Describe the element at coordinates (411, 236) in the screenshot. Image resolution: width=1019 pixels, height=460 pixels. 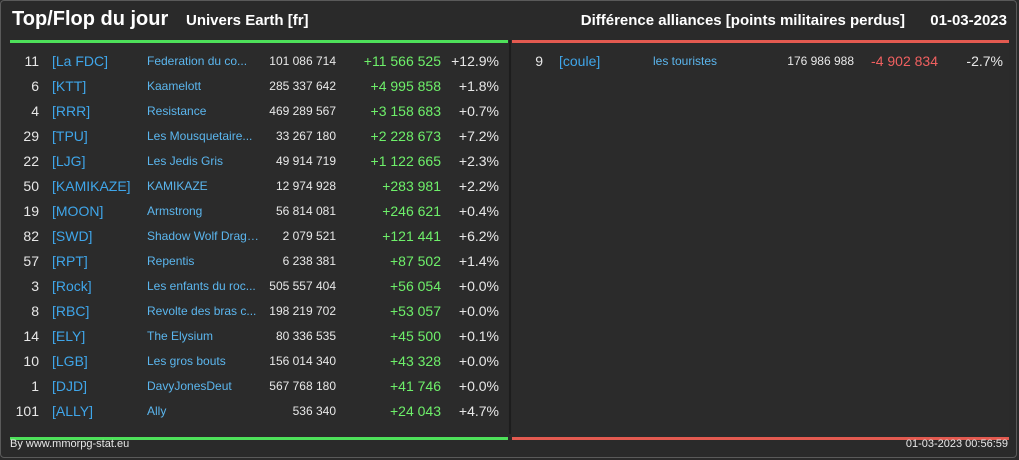
I see `alliance-points-diff: +121 441` at that location.